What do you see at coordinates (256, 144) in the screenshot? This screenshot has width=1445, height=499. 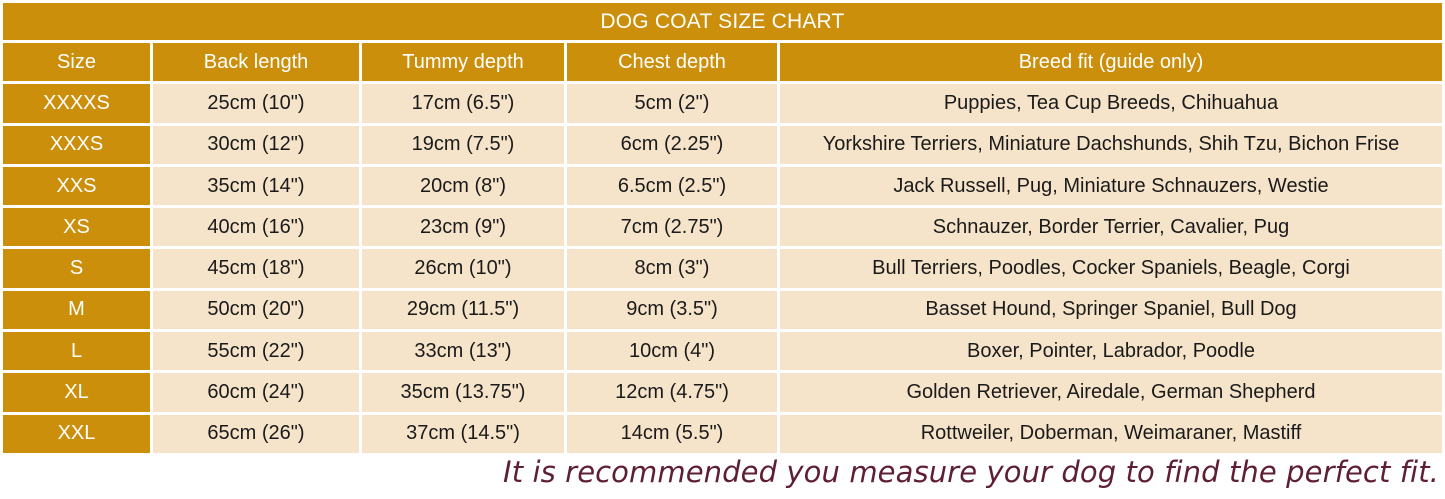 I see `back-length-cell: 30cm (12")` at bounding box center [256, 144].